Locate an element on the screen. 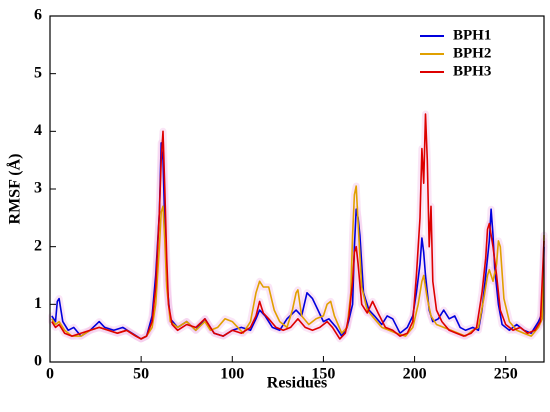 This screenshot has height=412, width=550. y-axis-label: RMSF (Å) is located at coordinates (15, 189).